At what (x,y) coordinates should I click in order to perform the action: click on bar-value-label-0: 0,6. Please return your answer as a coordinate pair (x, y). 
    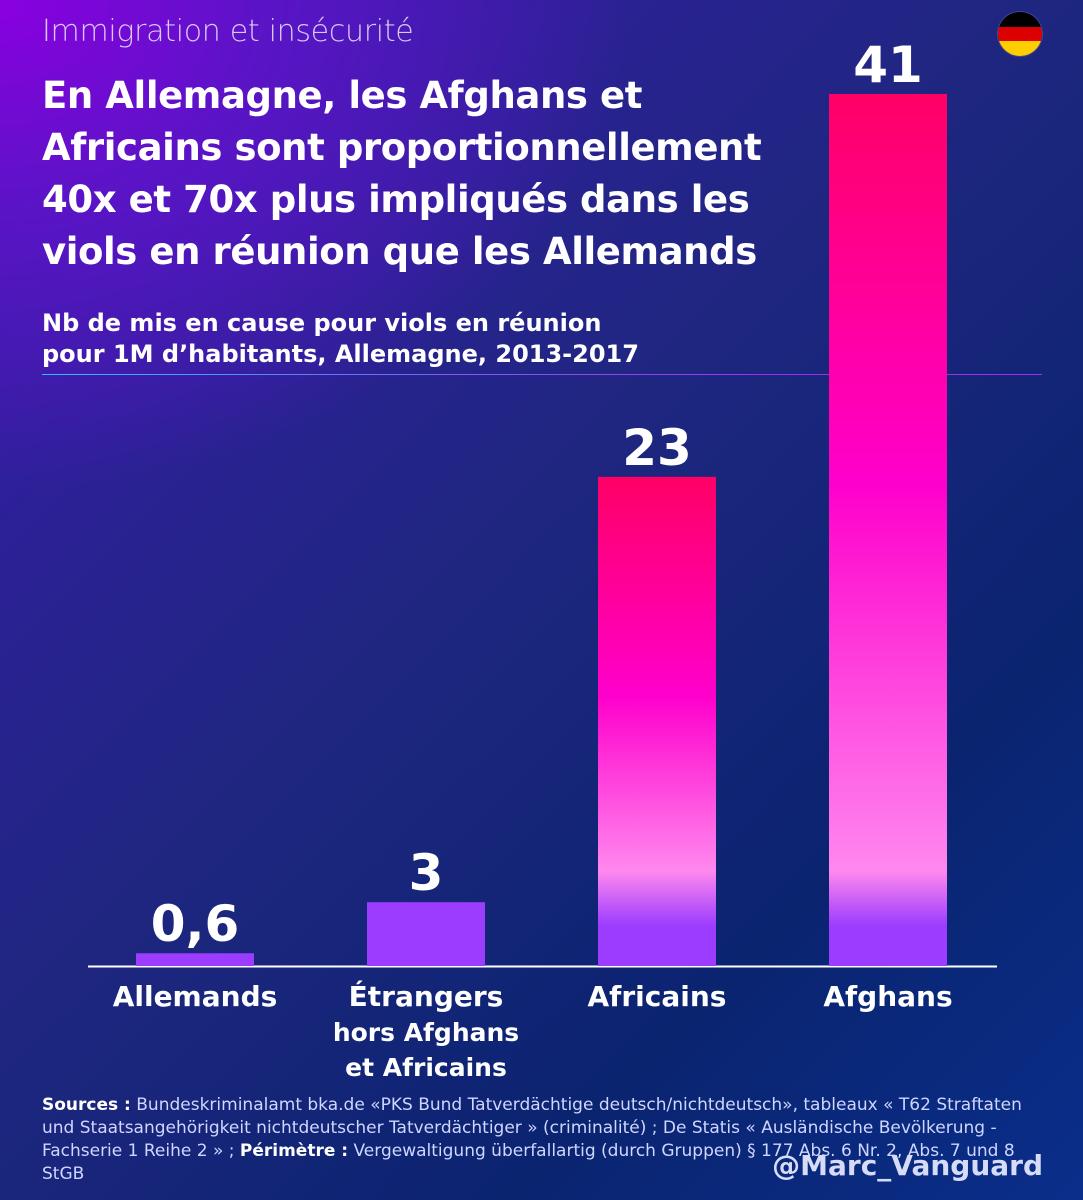
    Looking at the image, I should click on (195, 924).